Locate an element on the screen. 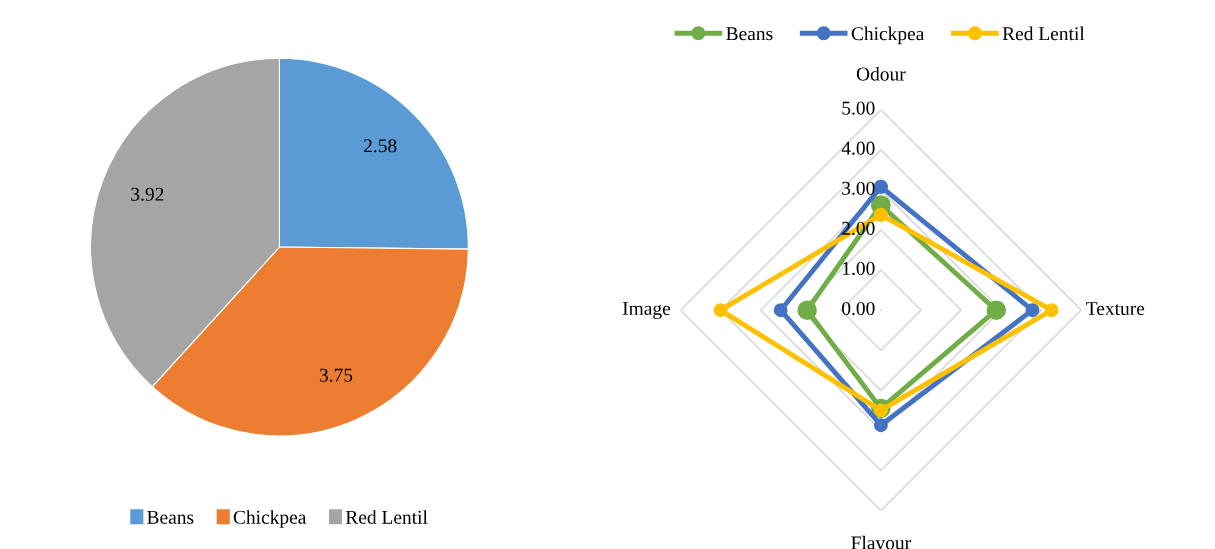 This screenshot has height=549, width=1215. y-tick-label: 4.00 is located at coordinates (858, 148).